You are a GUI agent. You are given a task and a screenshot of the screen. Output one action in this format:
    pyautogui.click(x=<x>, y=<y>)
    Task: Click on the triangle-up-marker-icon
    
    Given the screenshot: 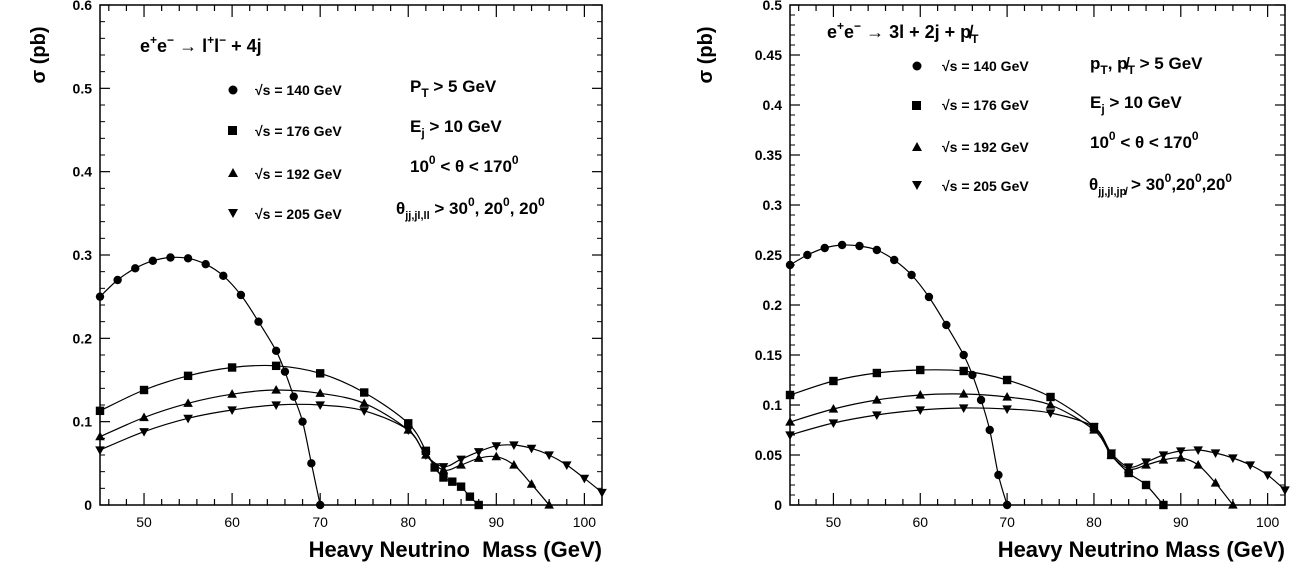 What is the action you would take?
    pyautogui.click(x=233, y=172)
    